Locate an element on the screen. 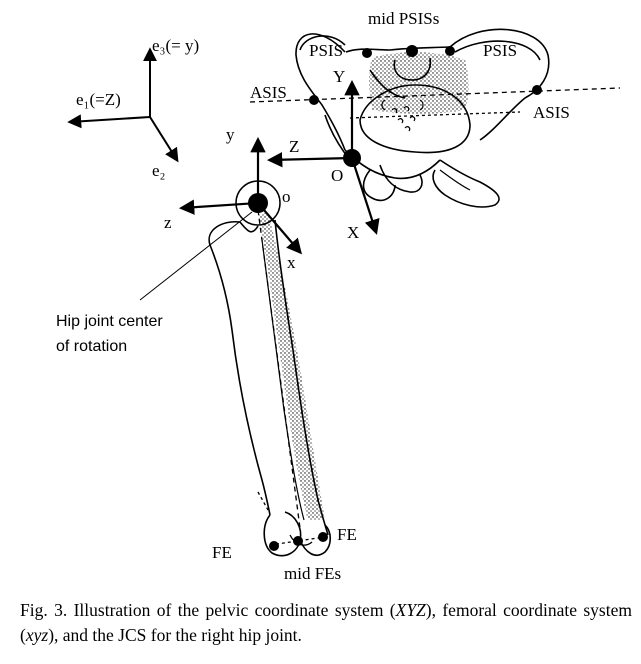  hip-joint-center-point is located at coordinates (258, 203).